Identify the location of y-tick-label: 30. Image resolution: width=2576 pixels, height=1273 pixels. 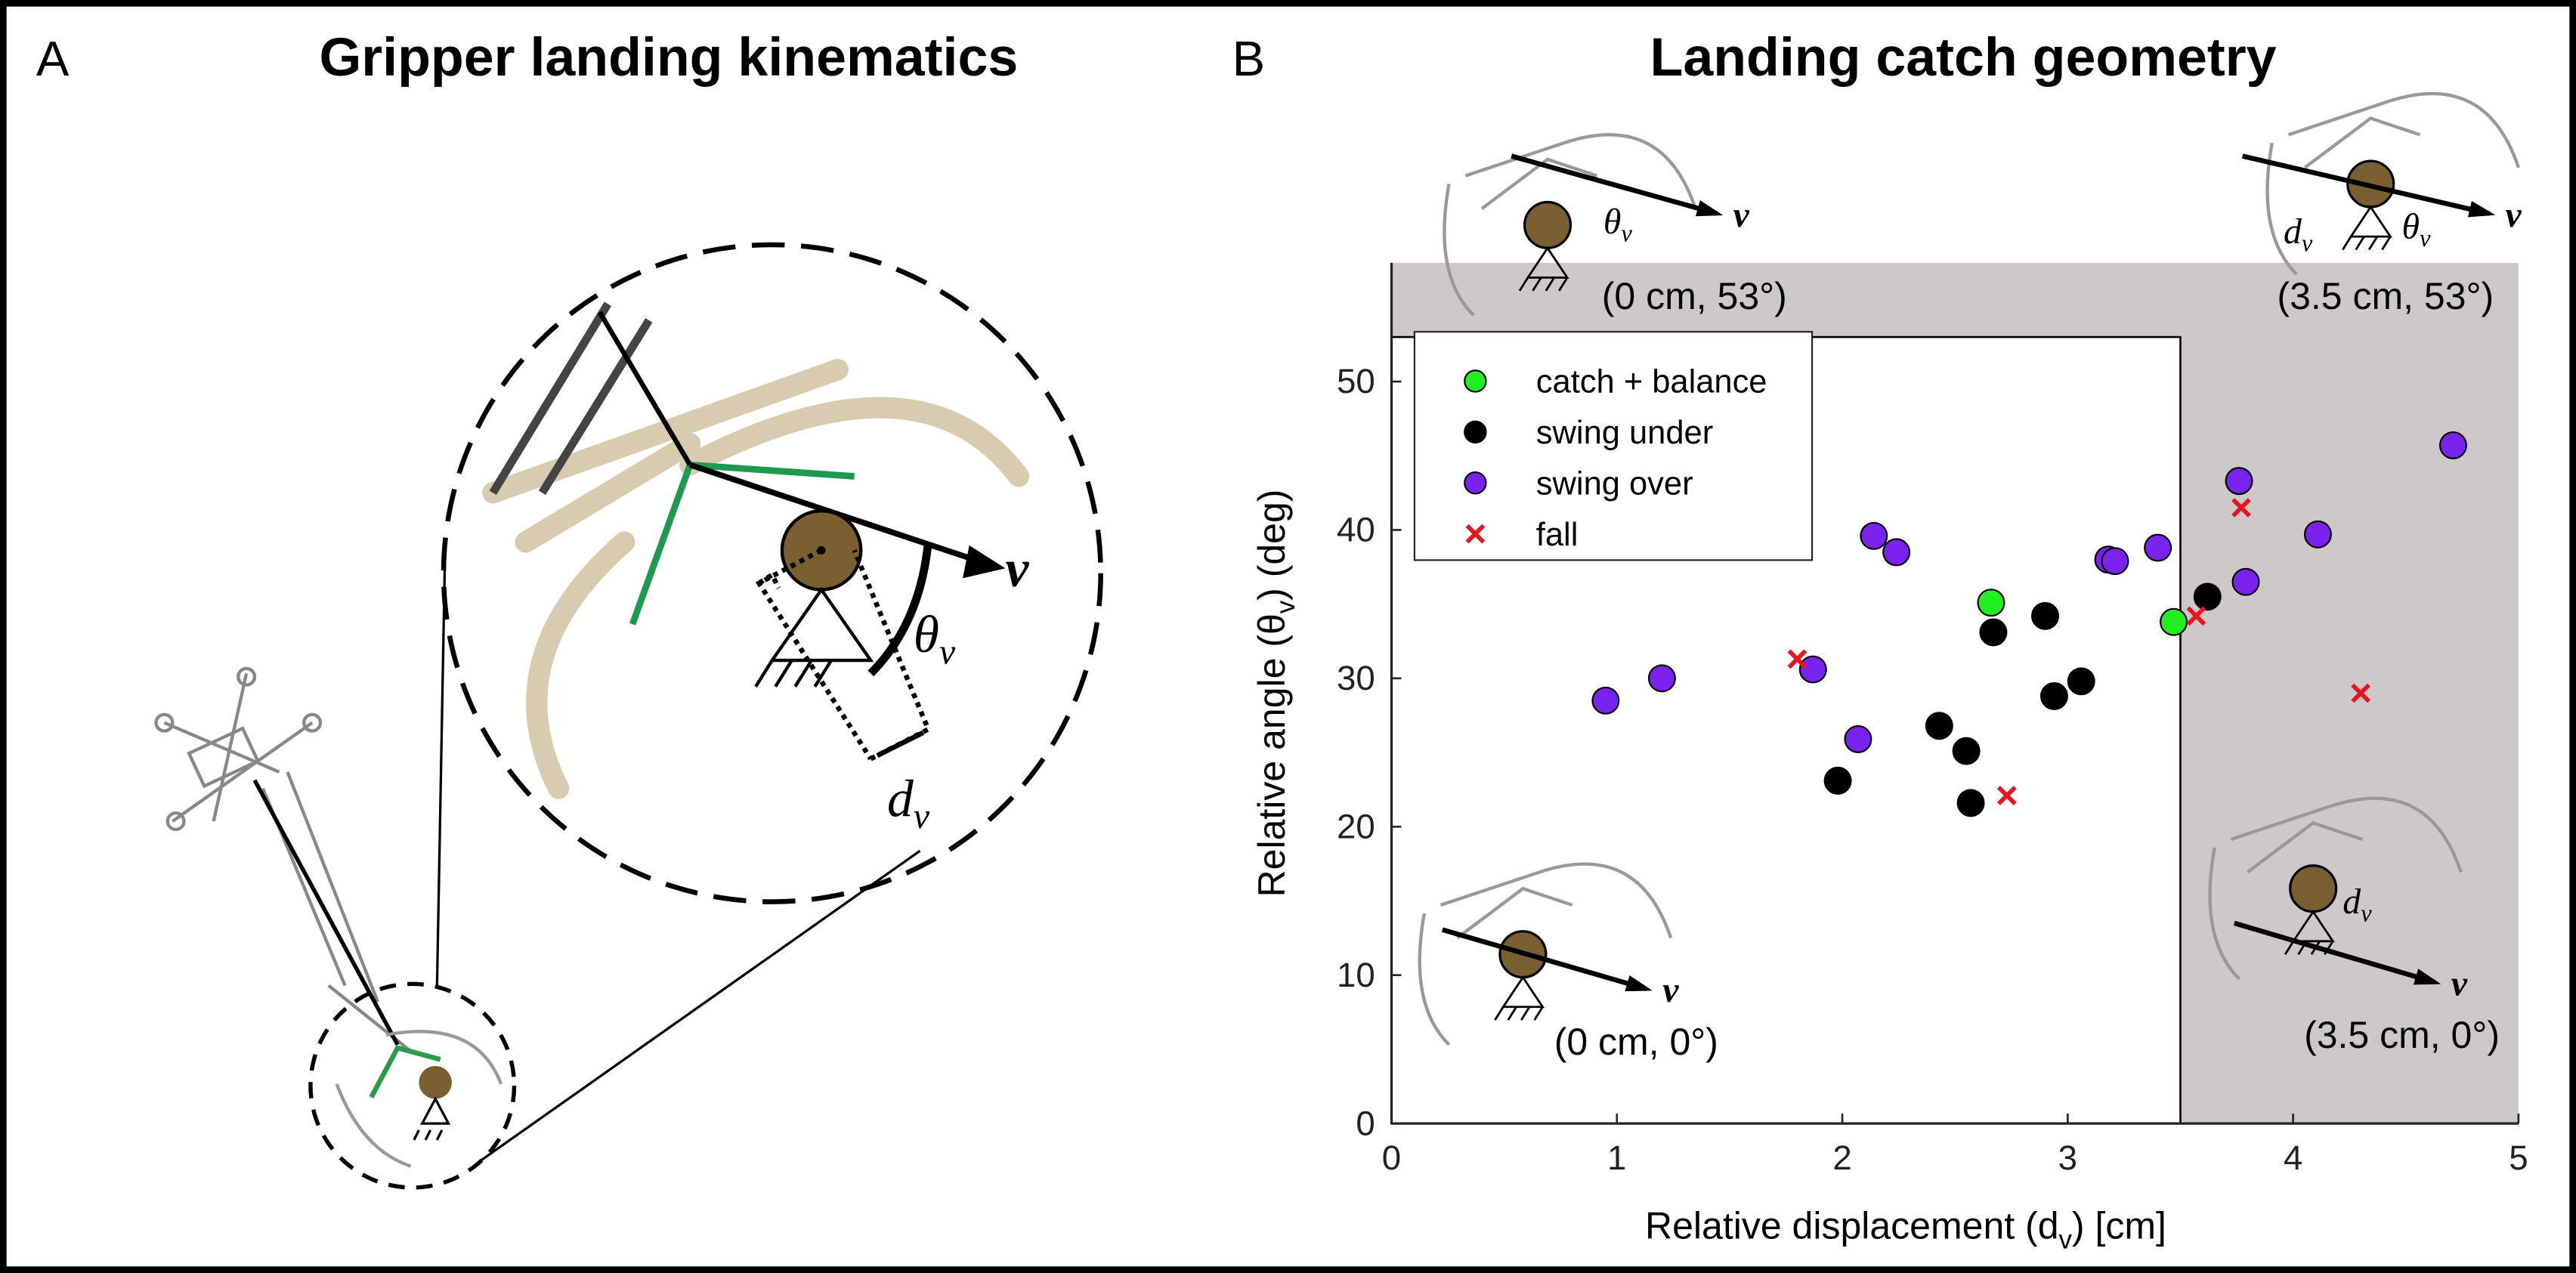
(1356, 678).